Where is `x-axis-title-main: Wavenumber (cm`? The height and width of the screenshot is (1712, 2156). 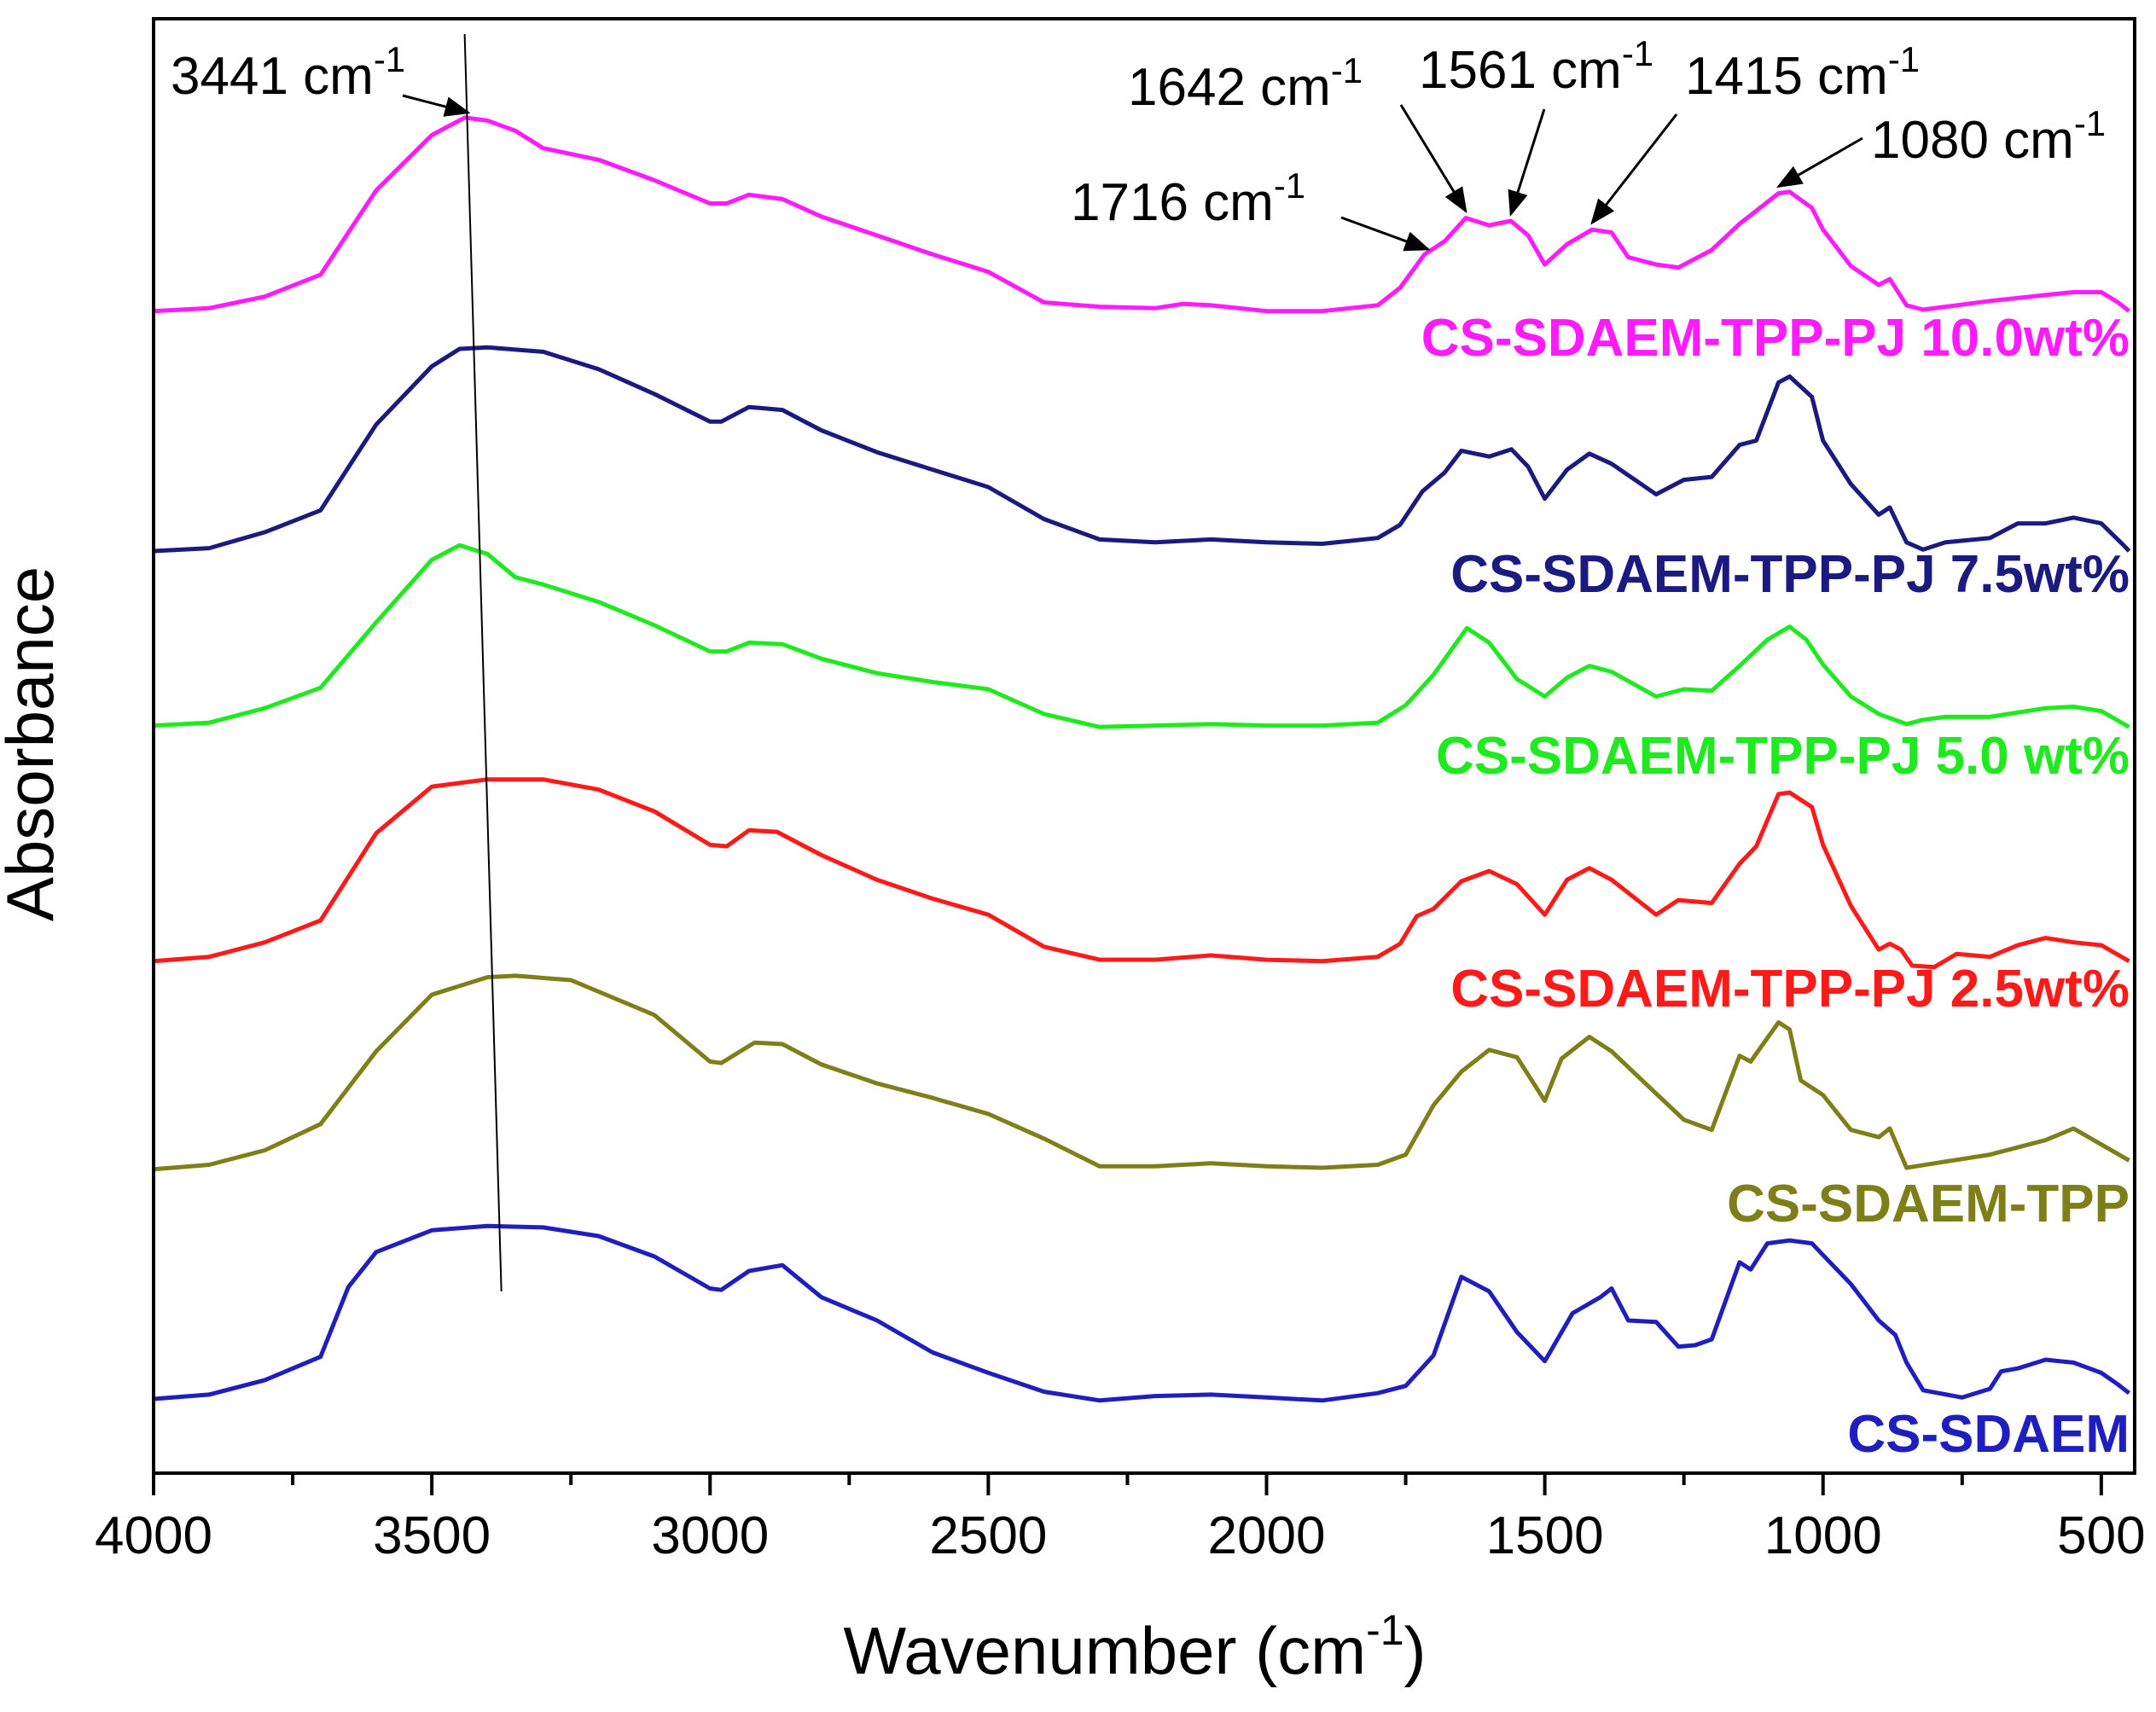 x-axis-title-main: Wavenumber (cm is located at coordinates (1104, 1651).